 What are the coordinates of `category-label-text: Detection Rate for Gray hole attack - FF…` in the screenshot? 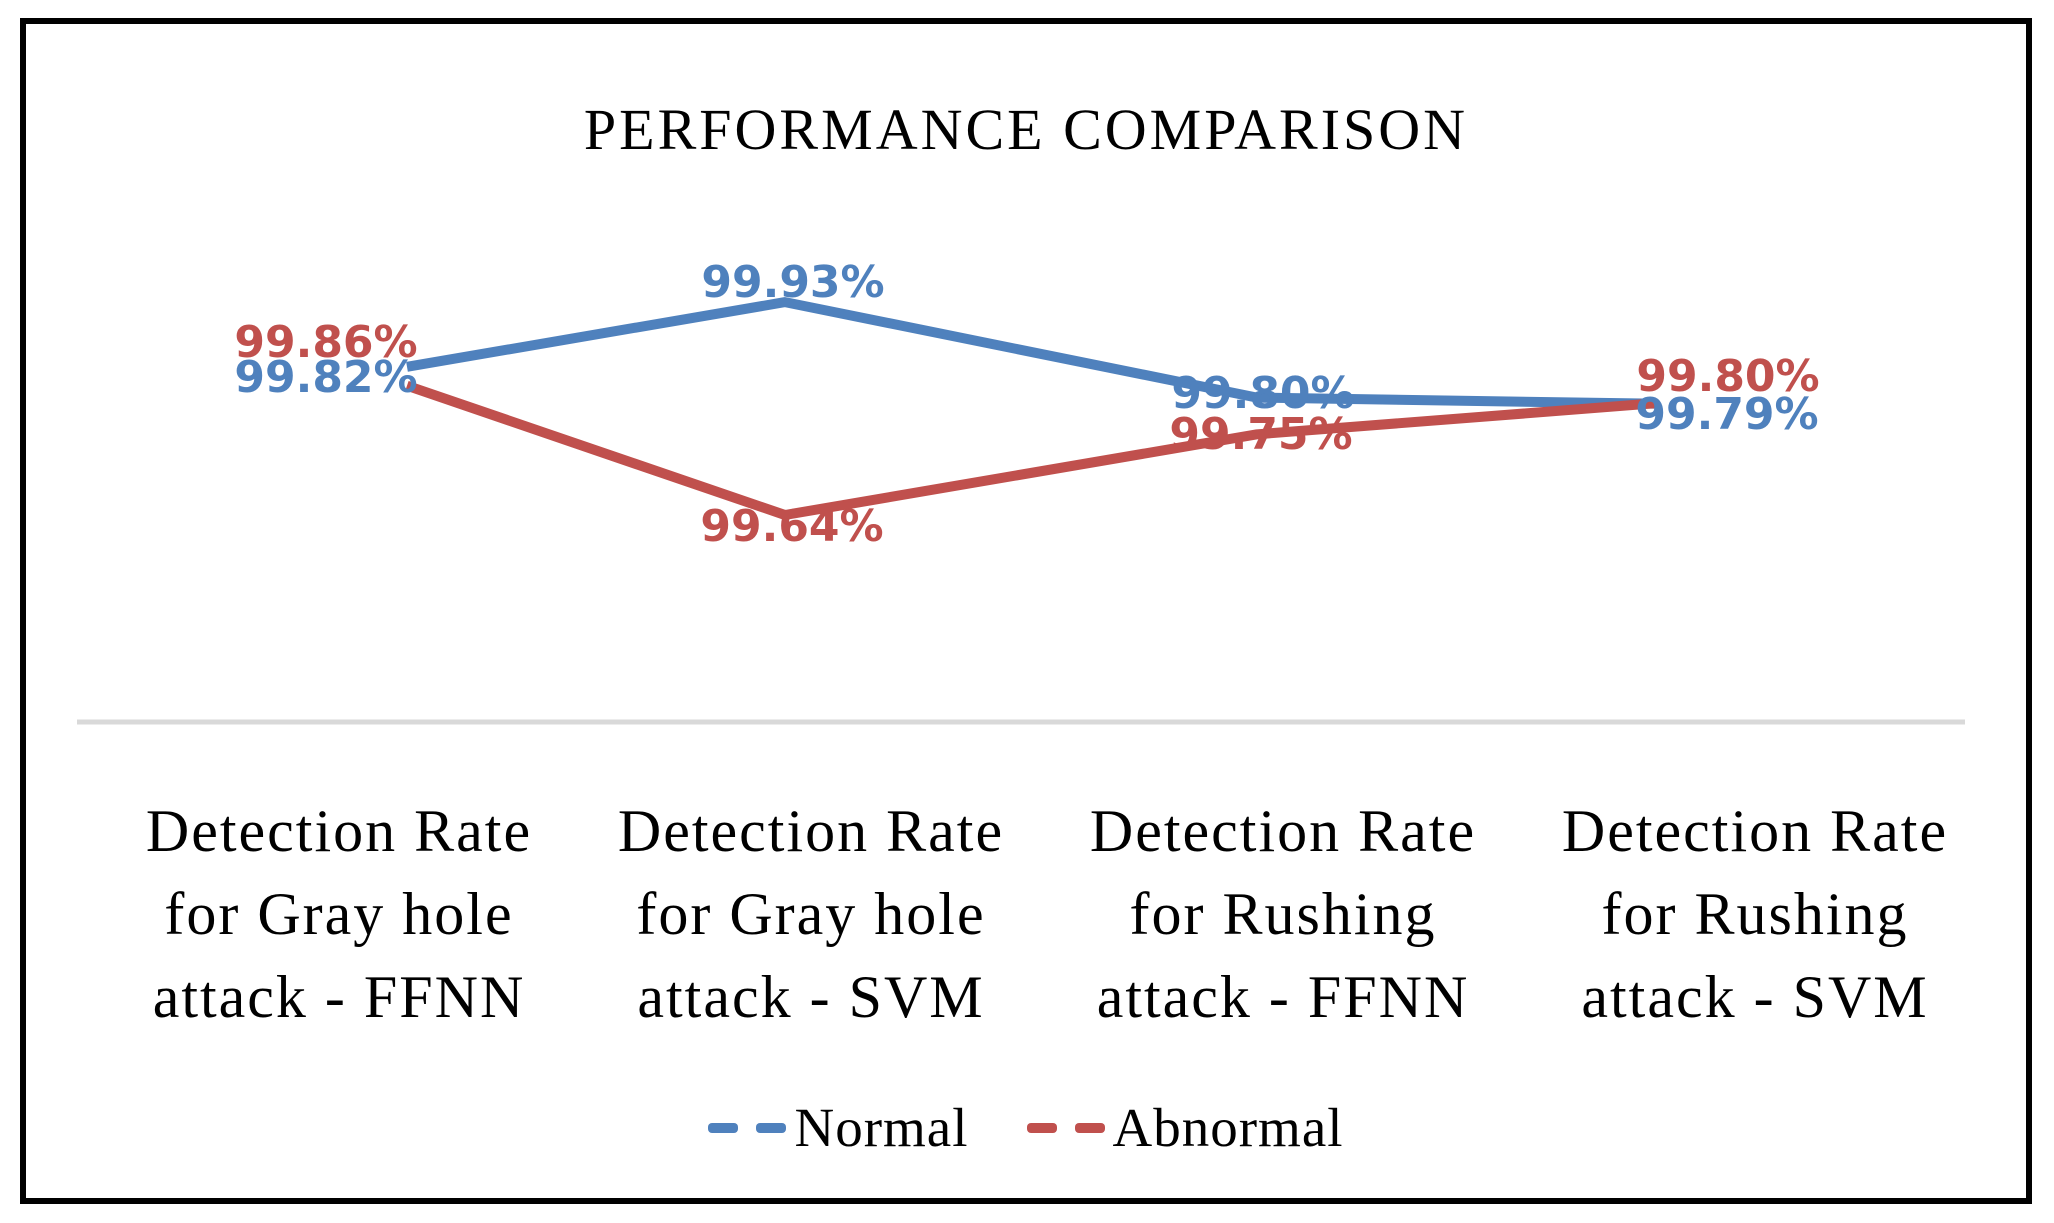 It's located at (339, 914).